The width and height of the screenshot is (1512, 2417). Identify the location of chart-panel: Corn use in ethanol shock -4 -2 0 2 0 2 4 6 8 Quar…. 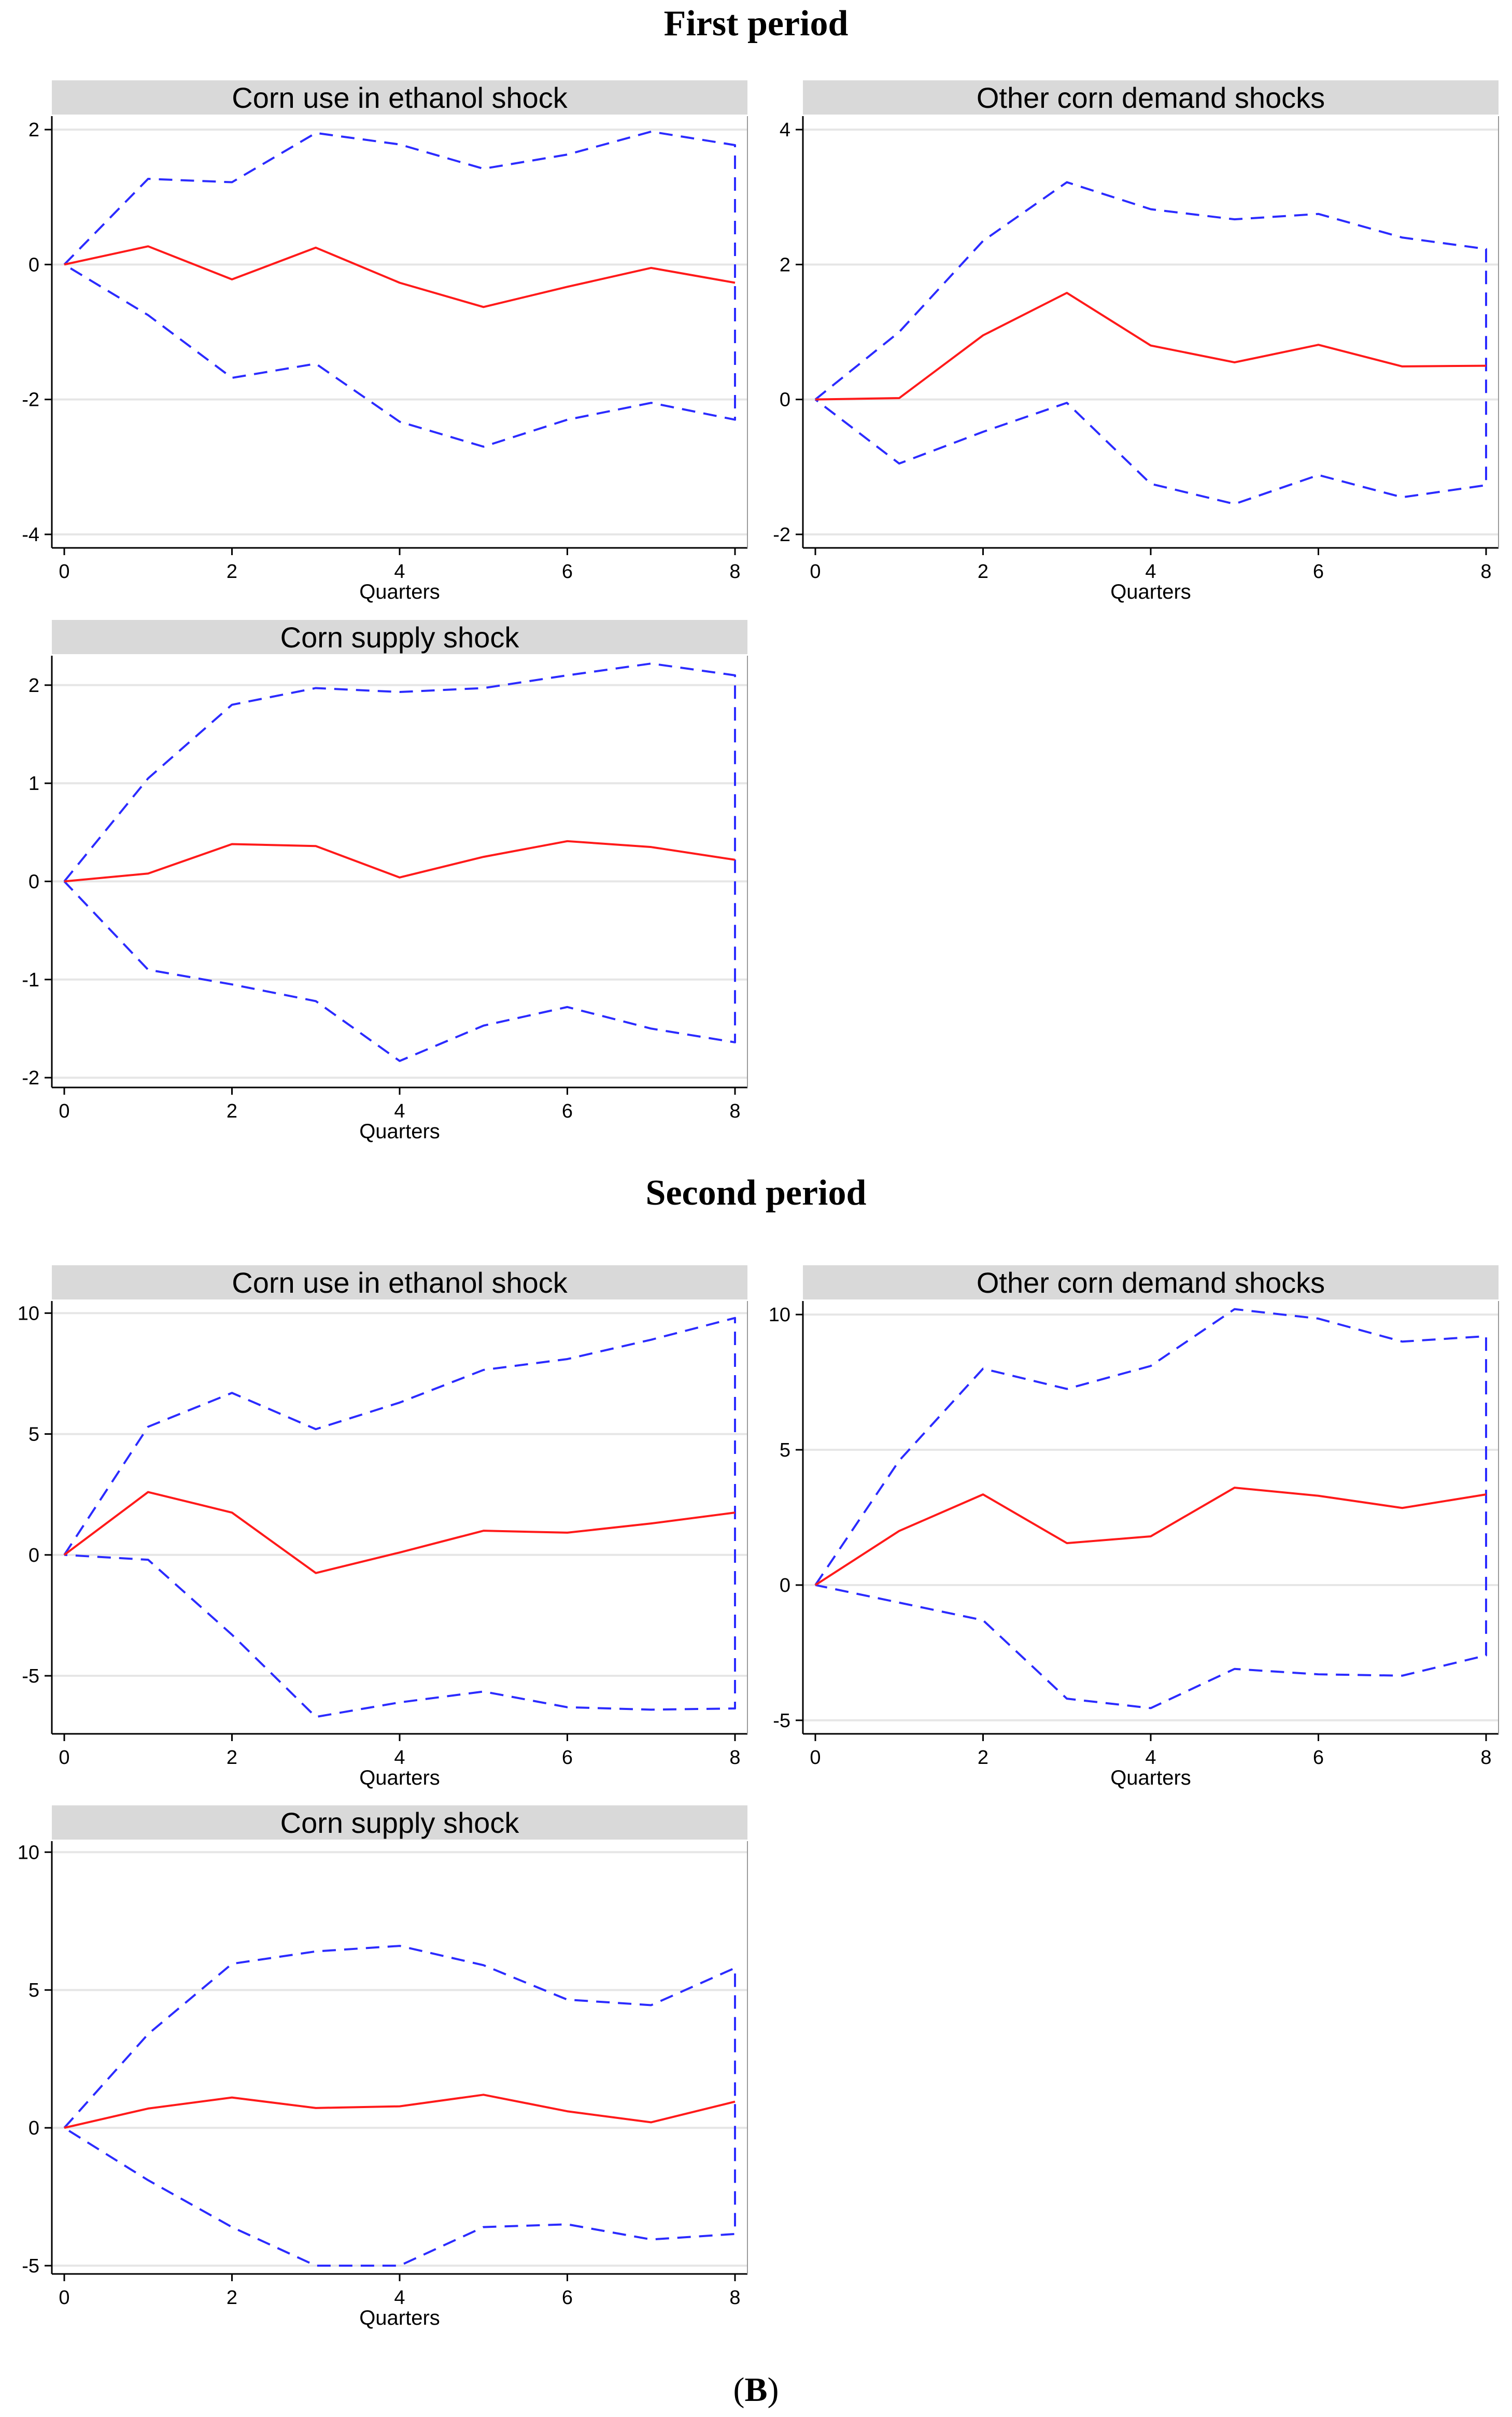
(385, 341).